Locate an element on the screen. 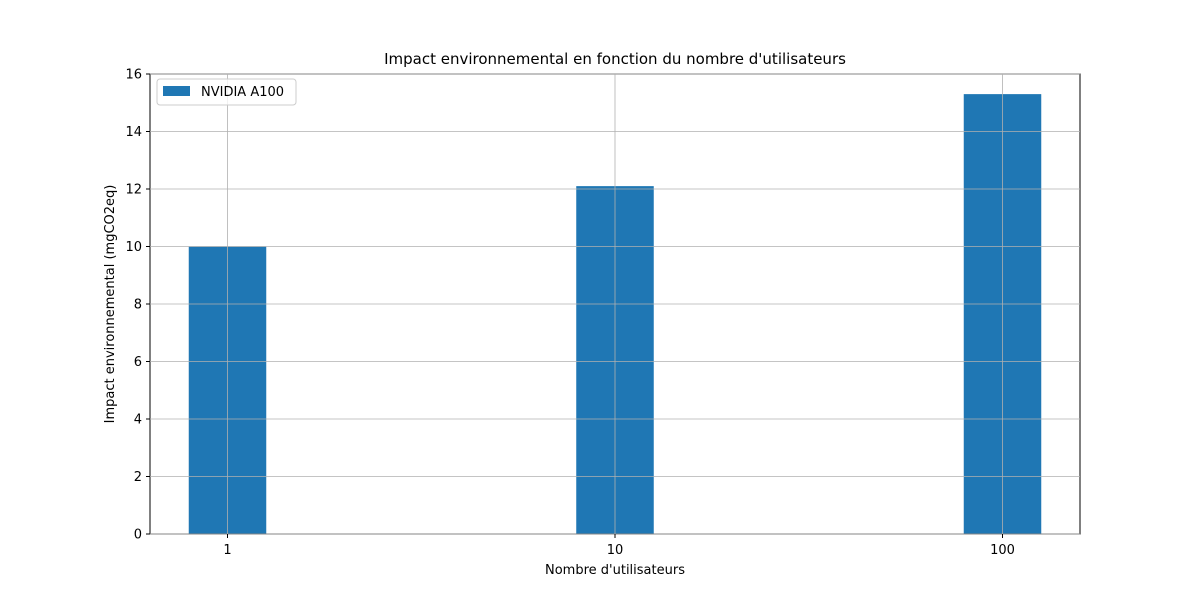 Image resolution: width=1200 pixels, height=600 pixels. y-axis-ticks: 0 2 4 6 8 10 12 14 16 is located at coordinates (137, 305).